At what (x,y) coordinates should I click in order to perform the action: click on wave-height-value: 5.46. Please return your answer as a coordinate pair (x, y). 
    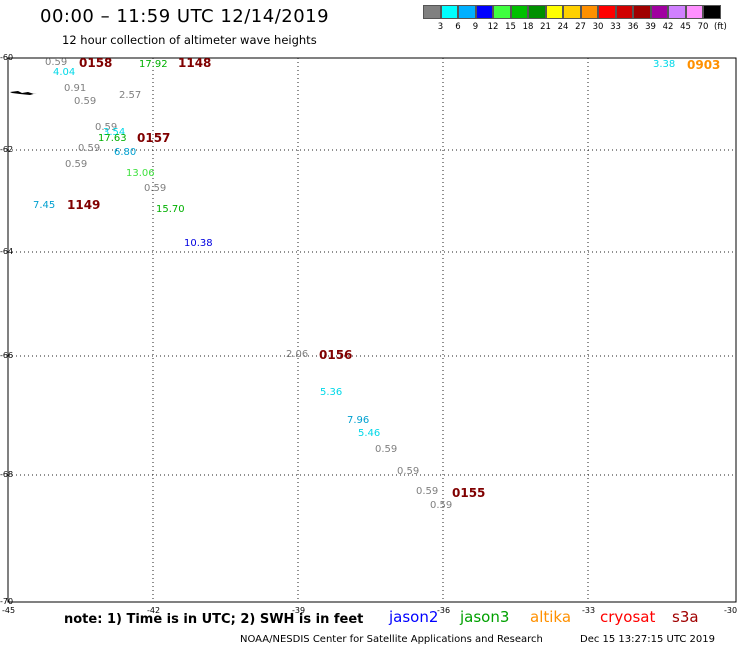
    Looking at the image, I should click on (369, 433).